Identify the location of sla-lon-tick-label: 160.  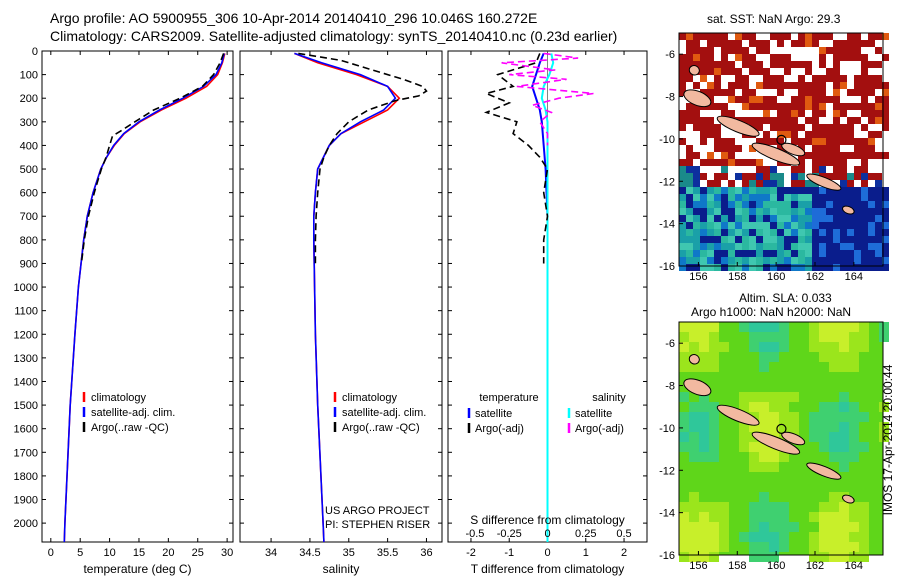
(776, 566).